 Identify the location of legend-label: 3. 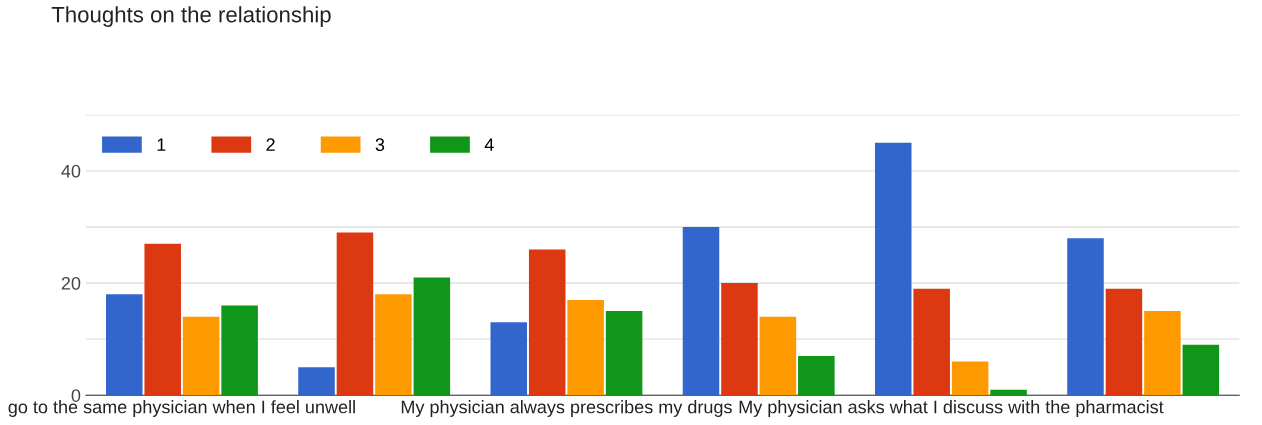
(380, 145).